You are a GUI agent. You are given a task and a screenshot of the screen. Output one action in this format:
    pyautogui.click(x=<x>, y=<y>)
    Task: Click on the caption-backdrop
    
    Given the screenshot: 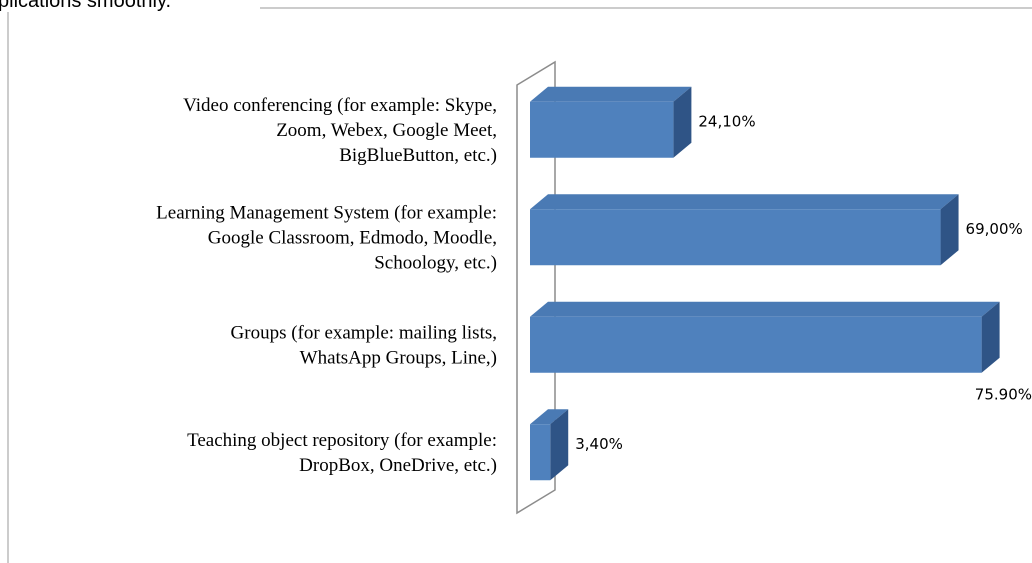 What is the action you would take?
    pyautogui.click(x=130, y=6)
    